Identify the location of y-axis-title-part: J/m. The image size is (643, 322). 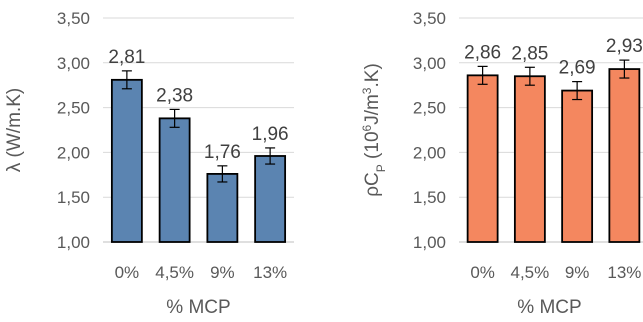
(372, 109).